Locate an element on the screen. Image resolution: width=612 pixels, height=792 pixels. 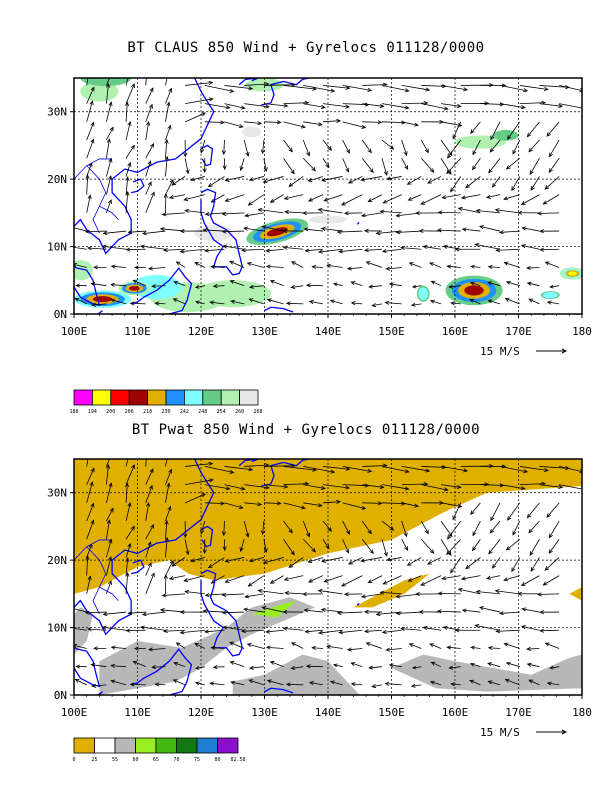
x-tick-label: 130E is located at coordinates (264, 331).